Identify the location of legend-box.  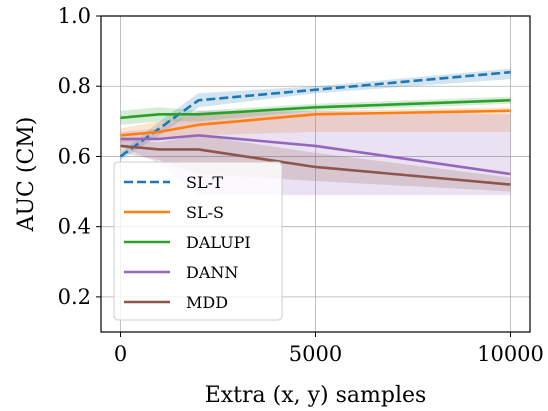
(198, 241).